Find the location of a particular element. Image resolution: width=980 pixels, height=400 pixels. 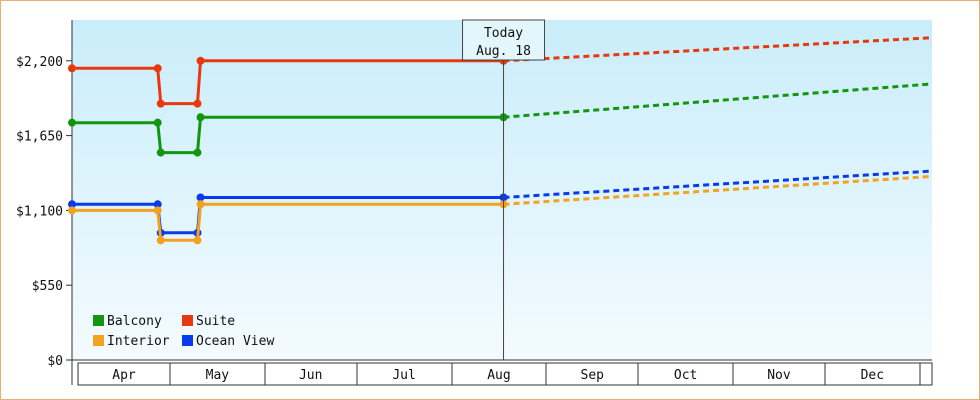

legend-label: Suite is located at coordinates (215, 321).